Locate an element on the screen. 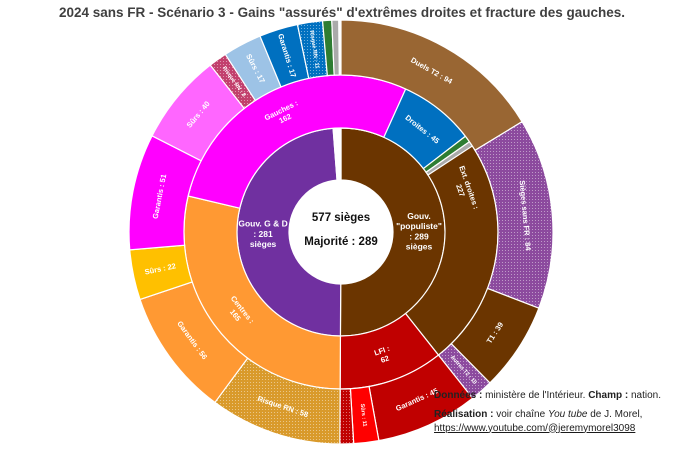 The height and width of the screenshot is (449, 684). champ-label: Champ : is located at coordinates (608, 395).